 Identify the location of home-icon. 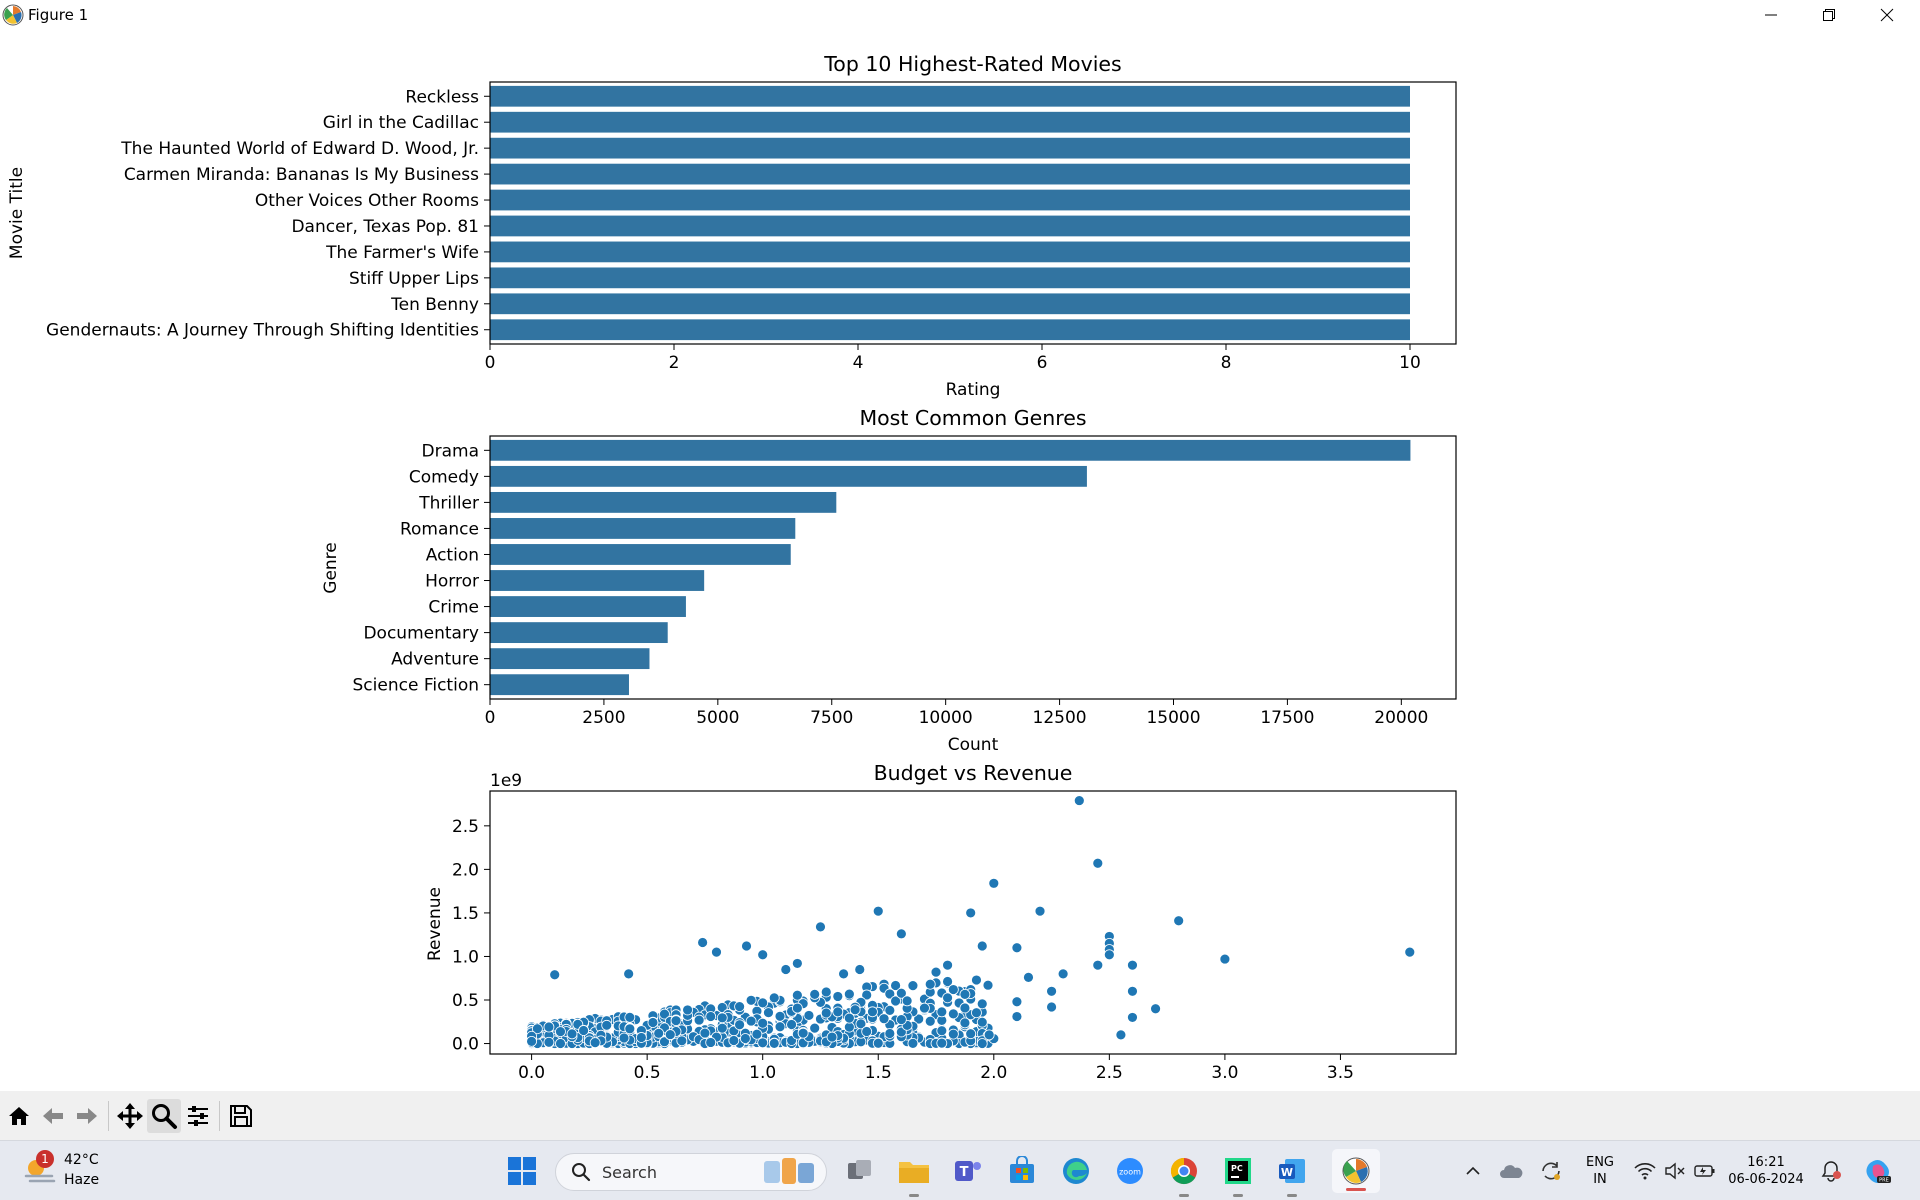
(19, 1116).